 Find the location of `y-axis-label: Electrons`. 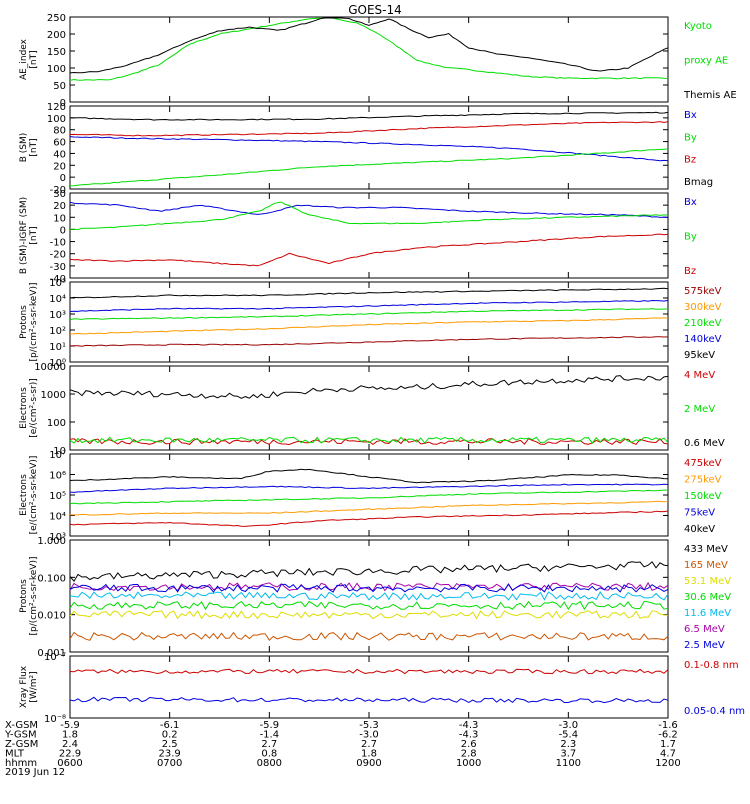

y-axis-label: Electrons is located at coordinates (24, 408).